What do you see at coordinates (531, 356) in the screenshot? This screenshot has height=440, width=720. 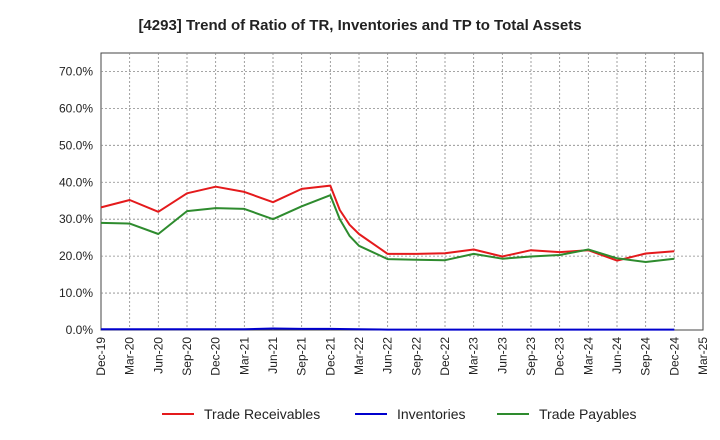 I see `x-tick-label: Sep-23` at bounding box center [531, 356].